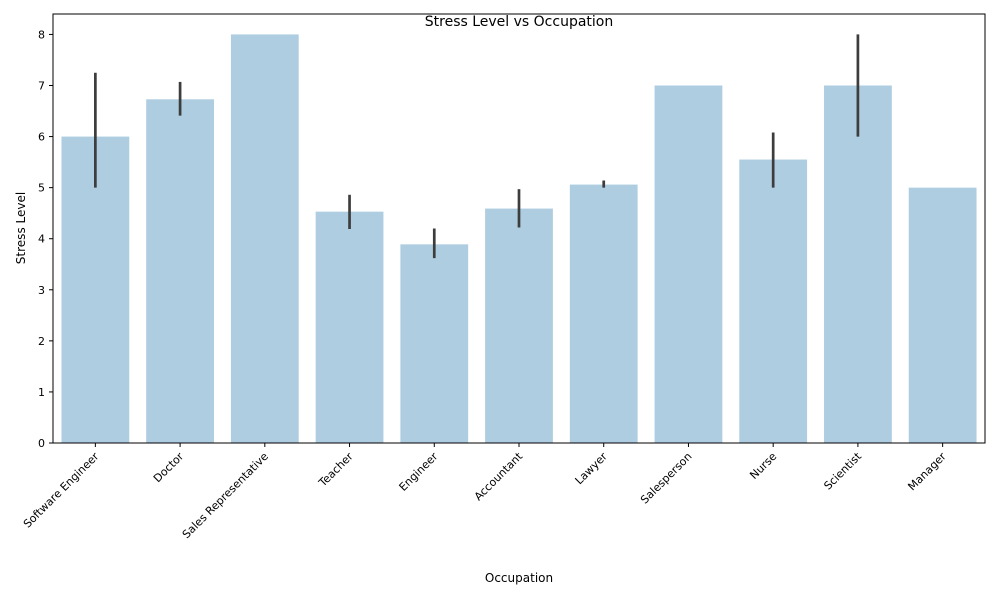  Describe the element at coordinates (41, 443) in the screenshot. I see `y-tick-label-0: 0` at that location.